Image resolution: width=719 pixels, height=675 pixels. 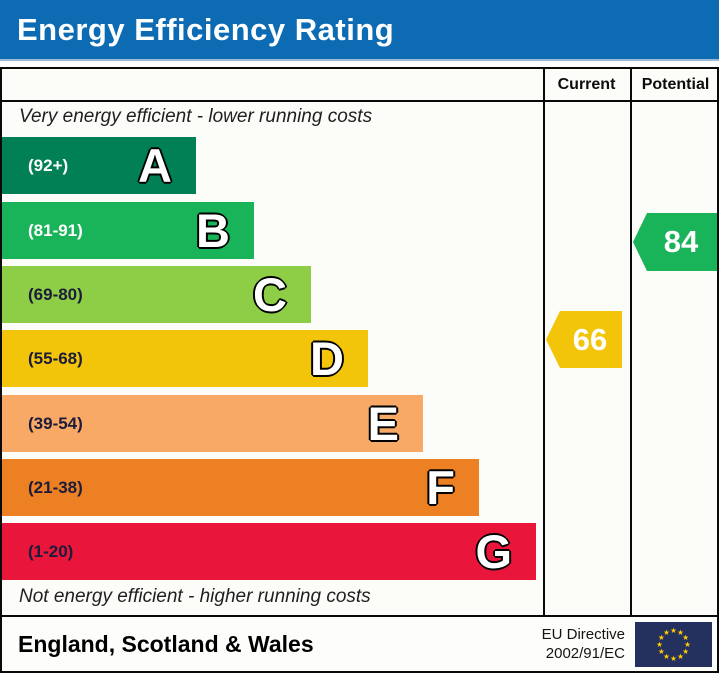 I want to click on potential-column-divider, so click(x=631, y=342).